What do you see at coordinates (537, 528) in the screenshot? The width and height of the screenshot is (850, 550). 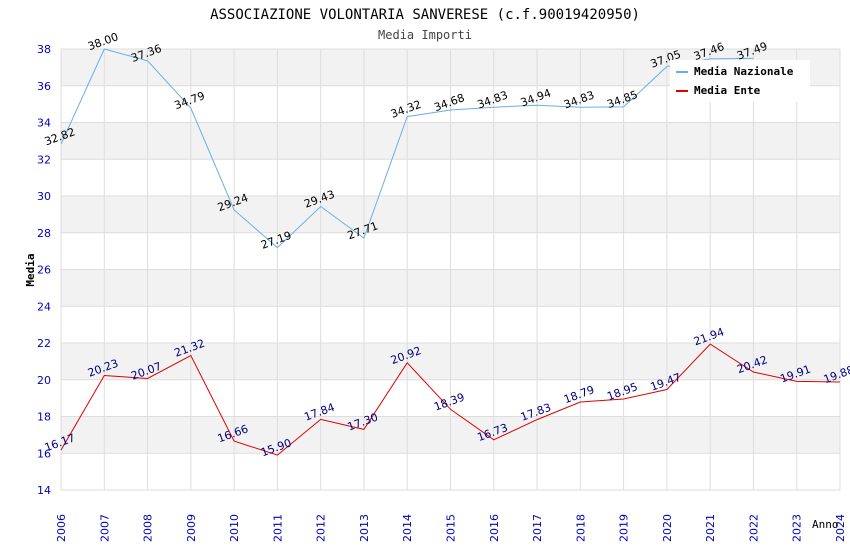 I see `x-tick-label: 2017` at bounding box center [537, 528].